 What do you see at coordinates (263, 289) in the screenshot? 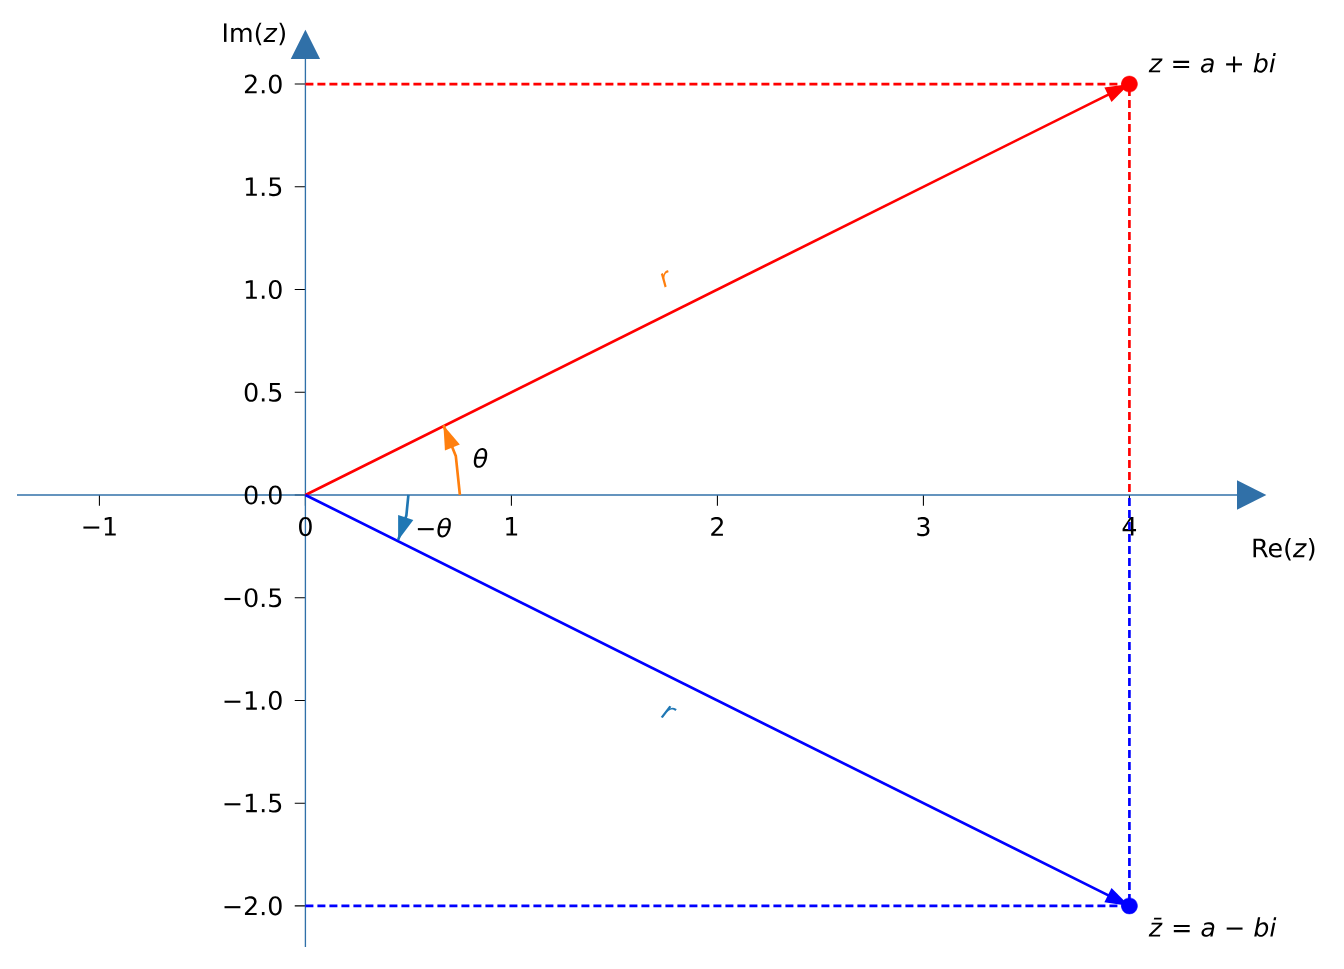
I see `y-tick-label: 1.0` at bounding box center [263, 289].